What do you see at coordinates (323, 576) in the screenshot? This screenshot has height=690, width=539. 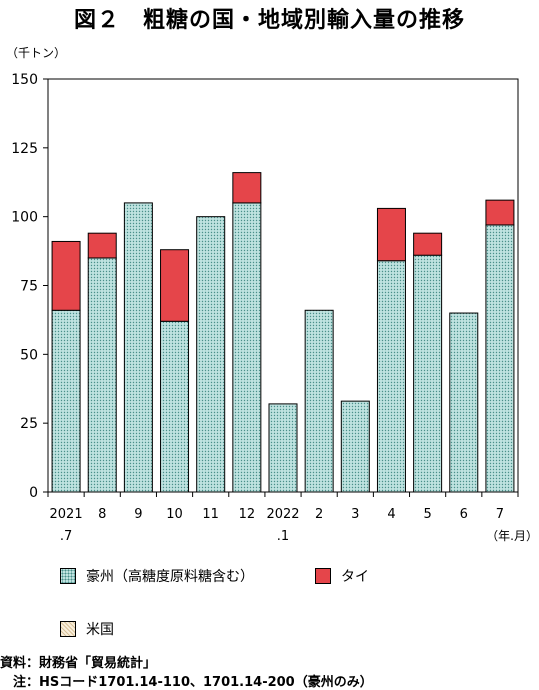 I see `legend-swatch-thailand` at bounding box center [323, 576].